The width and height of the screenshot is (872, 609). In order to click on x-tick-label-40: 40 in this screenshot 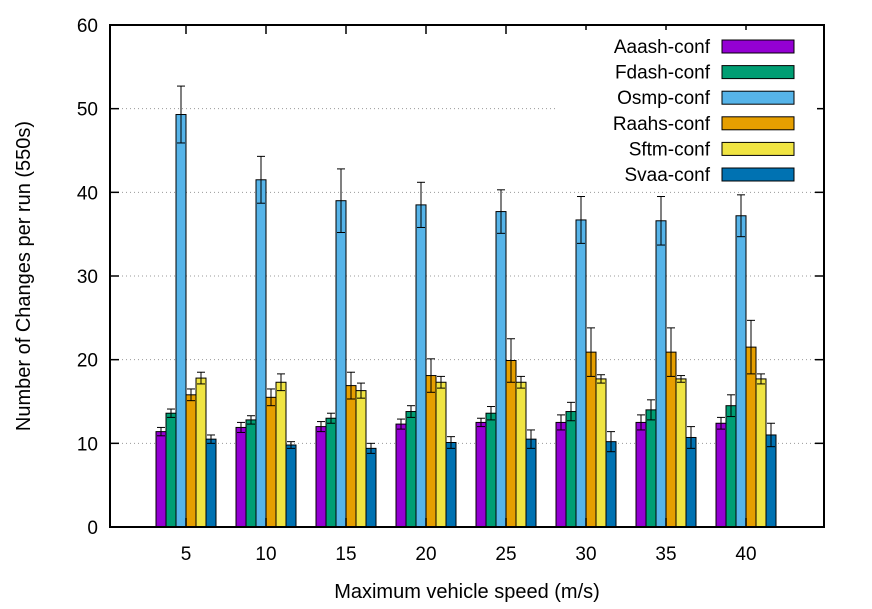, I will do `click(745, 554)`.